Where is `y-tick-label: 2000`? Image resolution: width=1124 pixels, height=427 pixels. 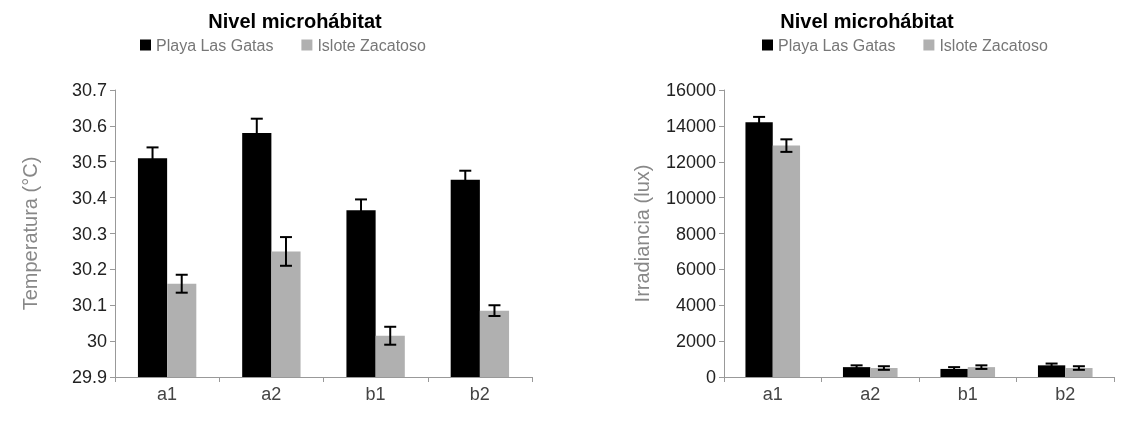 y-tick-label: 2000 is located at coordinates (695, 341).